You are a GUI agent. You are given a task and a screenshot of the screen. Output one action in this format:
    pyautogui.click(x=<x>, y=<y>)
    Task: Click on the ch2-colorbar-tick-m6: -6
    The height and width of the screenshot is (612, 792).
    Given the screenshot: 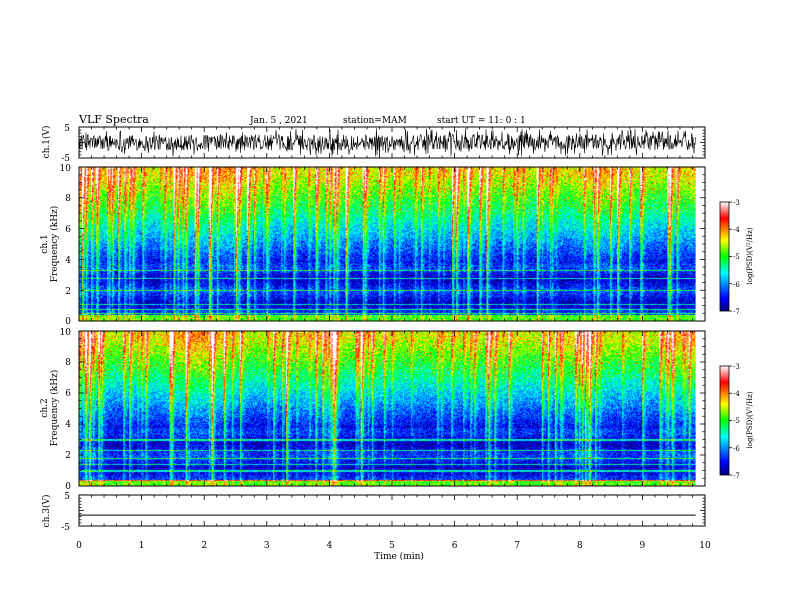 What is the action you would take?
    pyautogui.click(x=736, y=449)
    